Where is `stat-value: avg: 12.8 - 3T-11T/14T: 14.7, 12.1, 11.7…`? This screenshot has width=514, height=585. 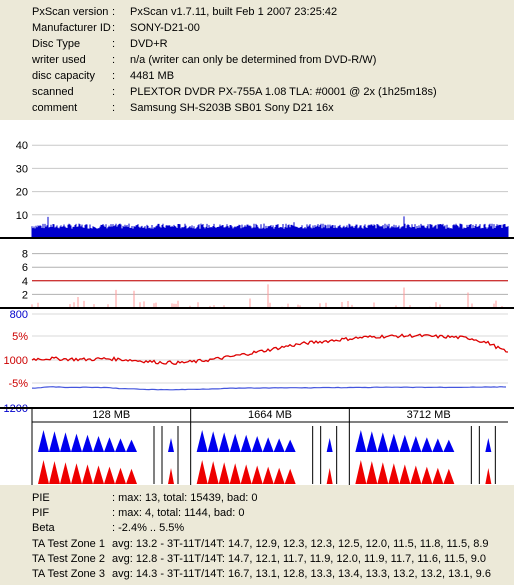 stat-value: avg: 12.8 - 3T-11T/14T: 14.7, 12.1, 11.7… is located at coordinates (299, 559).